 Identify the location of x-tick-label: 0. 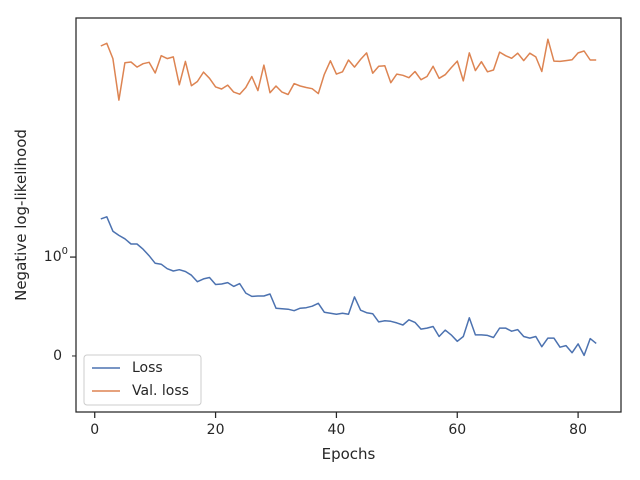
(94, 430).